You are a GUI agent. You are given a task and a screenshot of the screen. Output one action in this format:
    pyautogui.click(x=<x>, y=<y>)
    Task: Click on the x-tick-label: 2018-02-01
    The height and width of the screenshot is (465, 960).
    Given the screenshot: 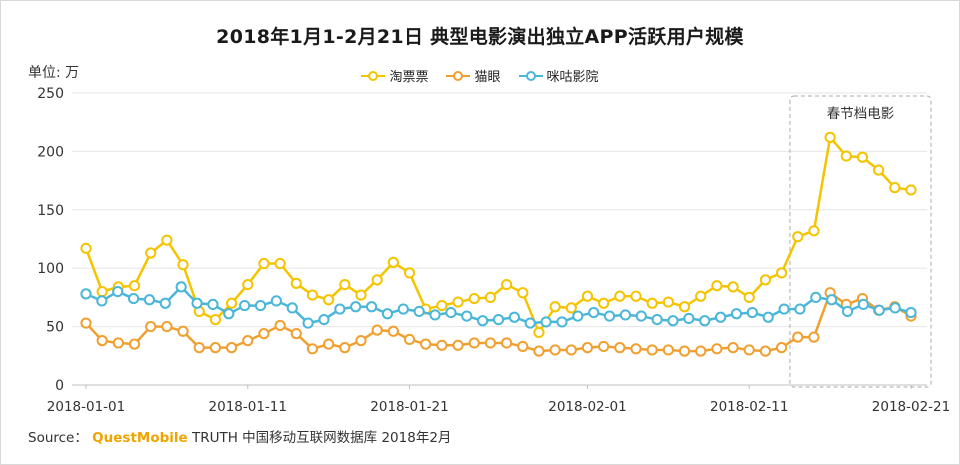 What is the action you would take?
    pyautogui.click(x=587, y=407)
    